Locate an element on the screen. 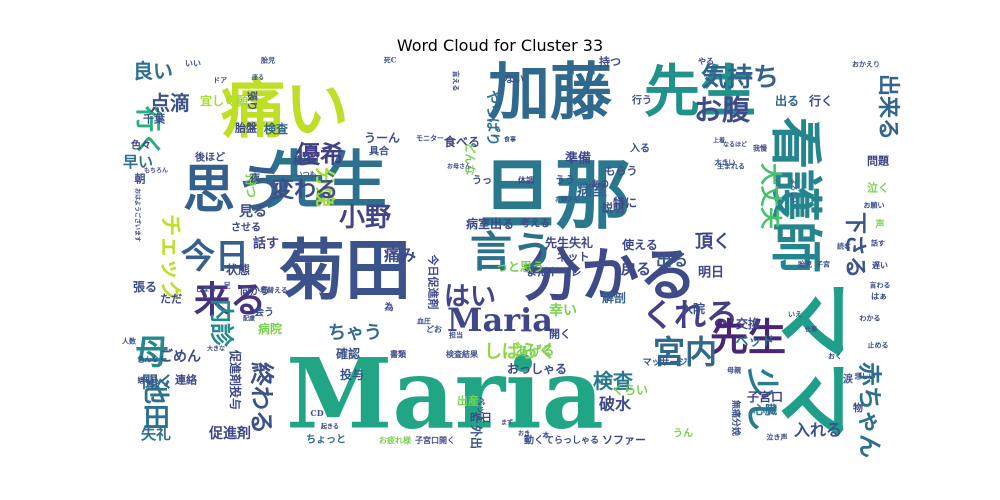 The width and height of the screenshot is (1000, 500). word: 人数 is located at coordinates (129, 341).